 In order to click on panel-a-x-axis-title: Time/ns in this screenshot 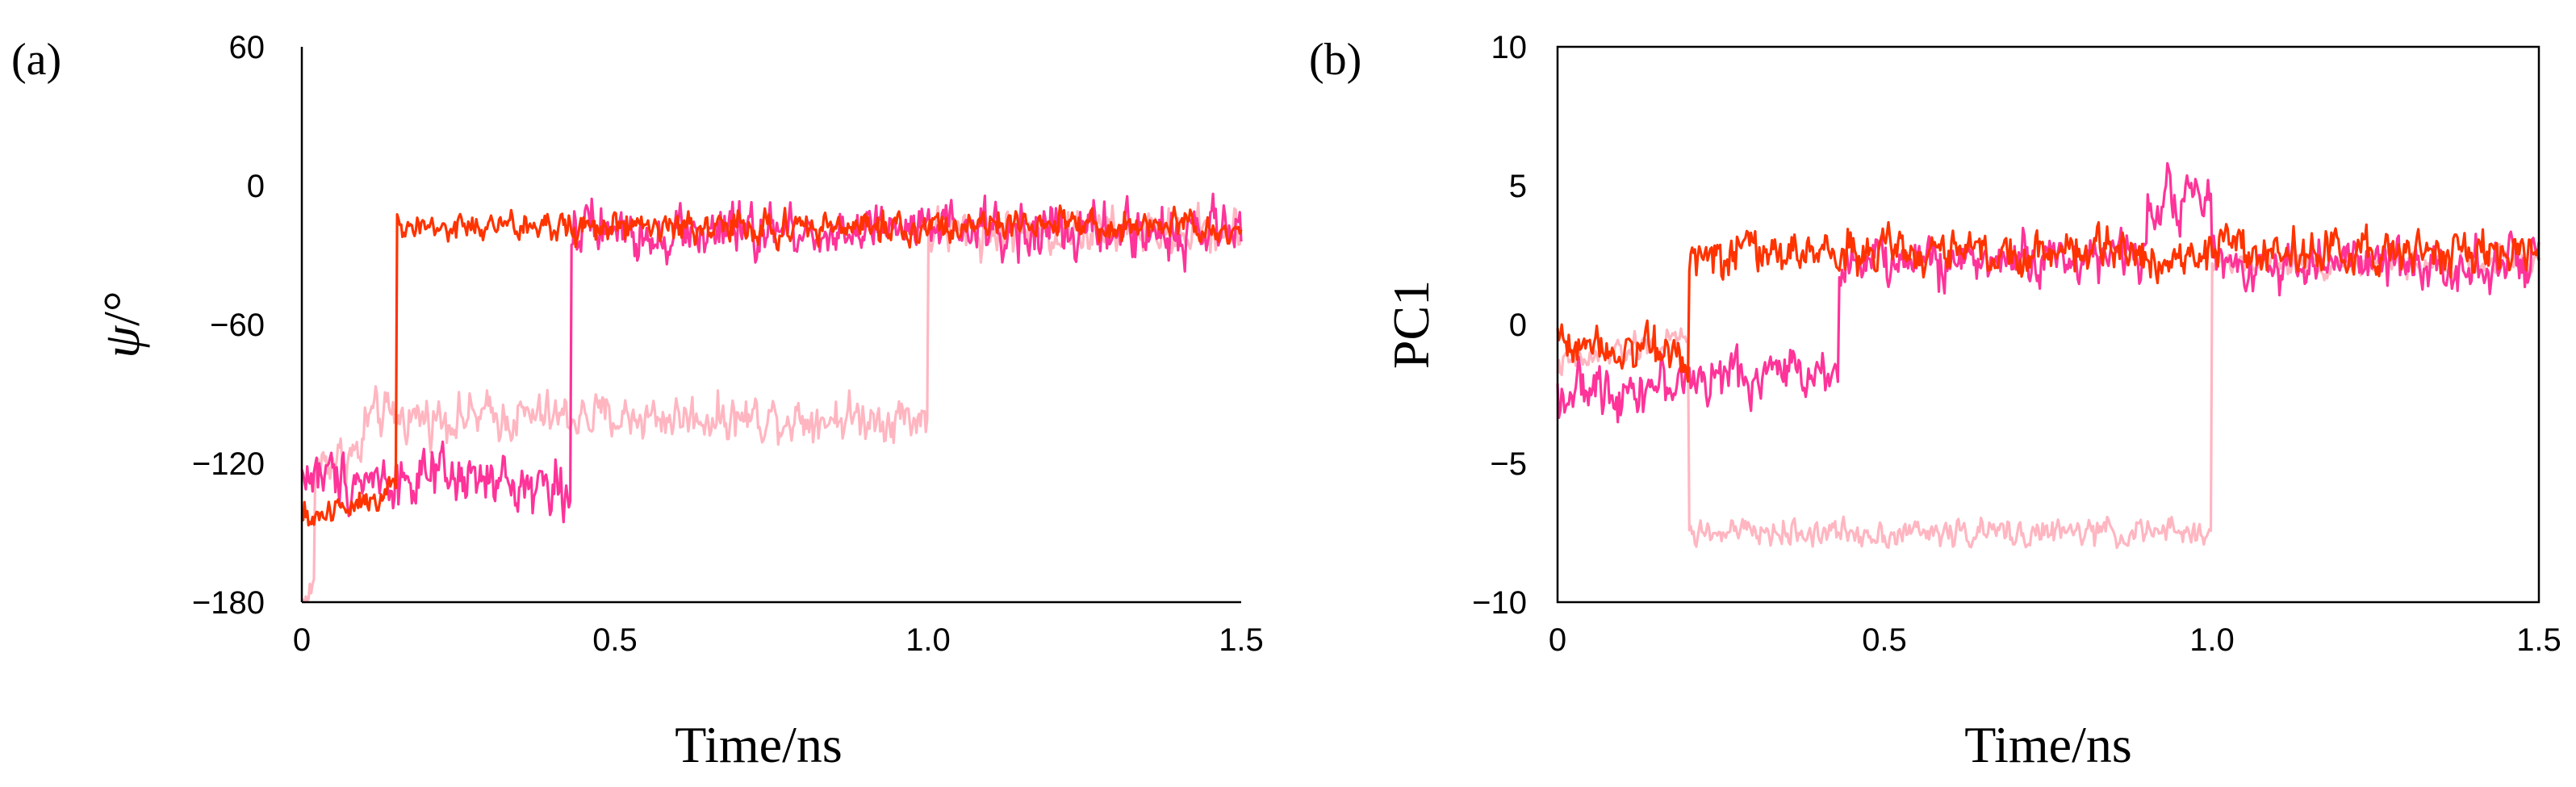, I will do `click(759, 744)`.